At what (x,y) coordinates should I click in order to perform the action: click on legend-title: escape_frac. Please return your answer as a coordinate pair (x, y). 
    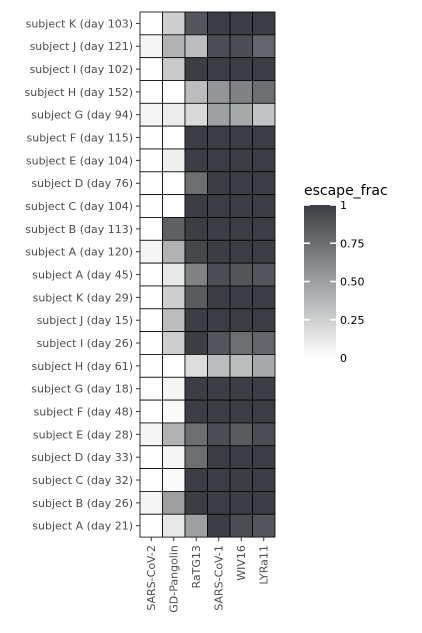
    Looking at the image, I should click on (346, 191).